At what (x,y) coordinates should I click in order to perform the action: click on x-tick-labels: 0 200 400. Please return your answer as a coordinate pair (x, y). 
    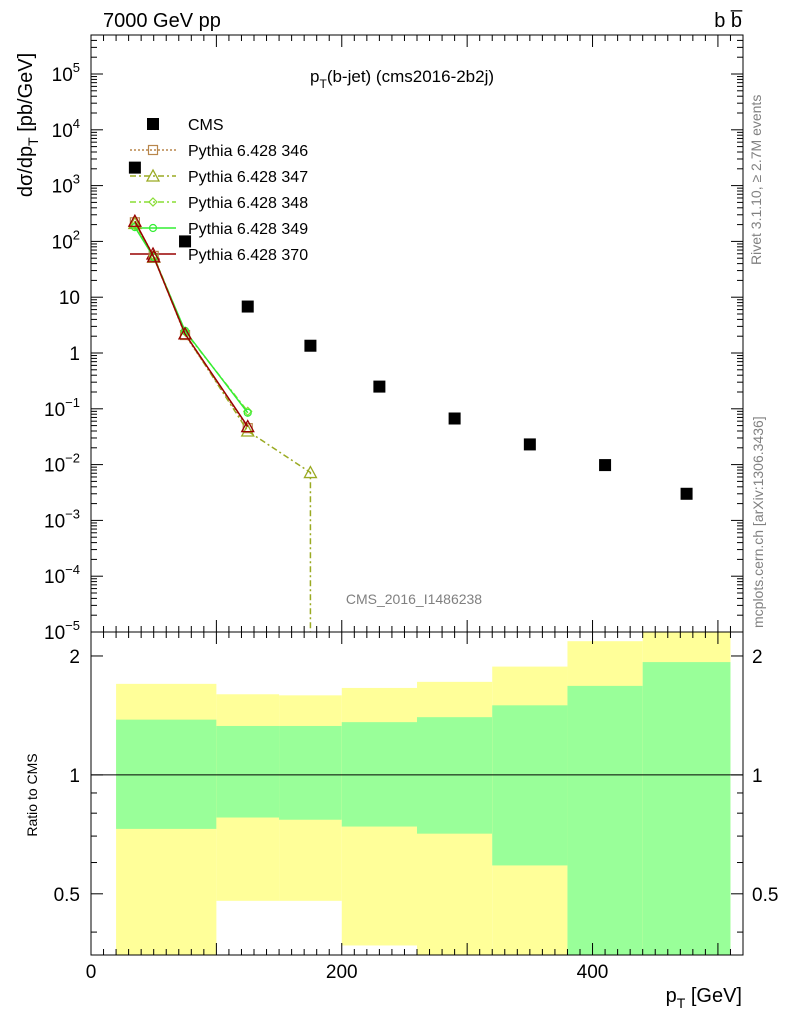
    Looking at the image, I should click on (347, 972).